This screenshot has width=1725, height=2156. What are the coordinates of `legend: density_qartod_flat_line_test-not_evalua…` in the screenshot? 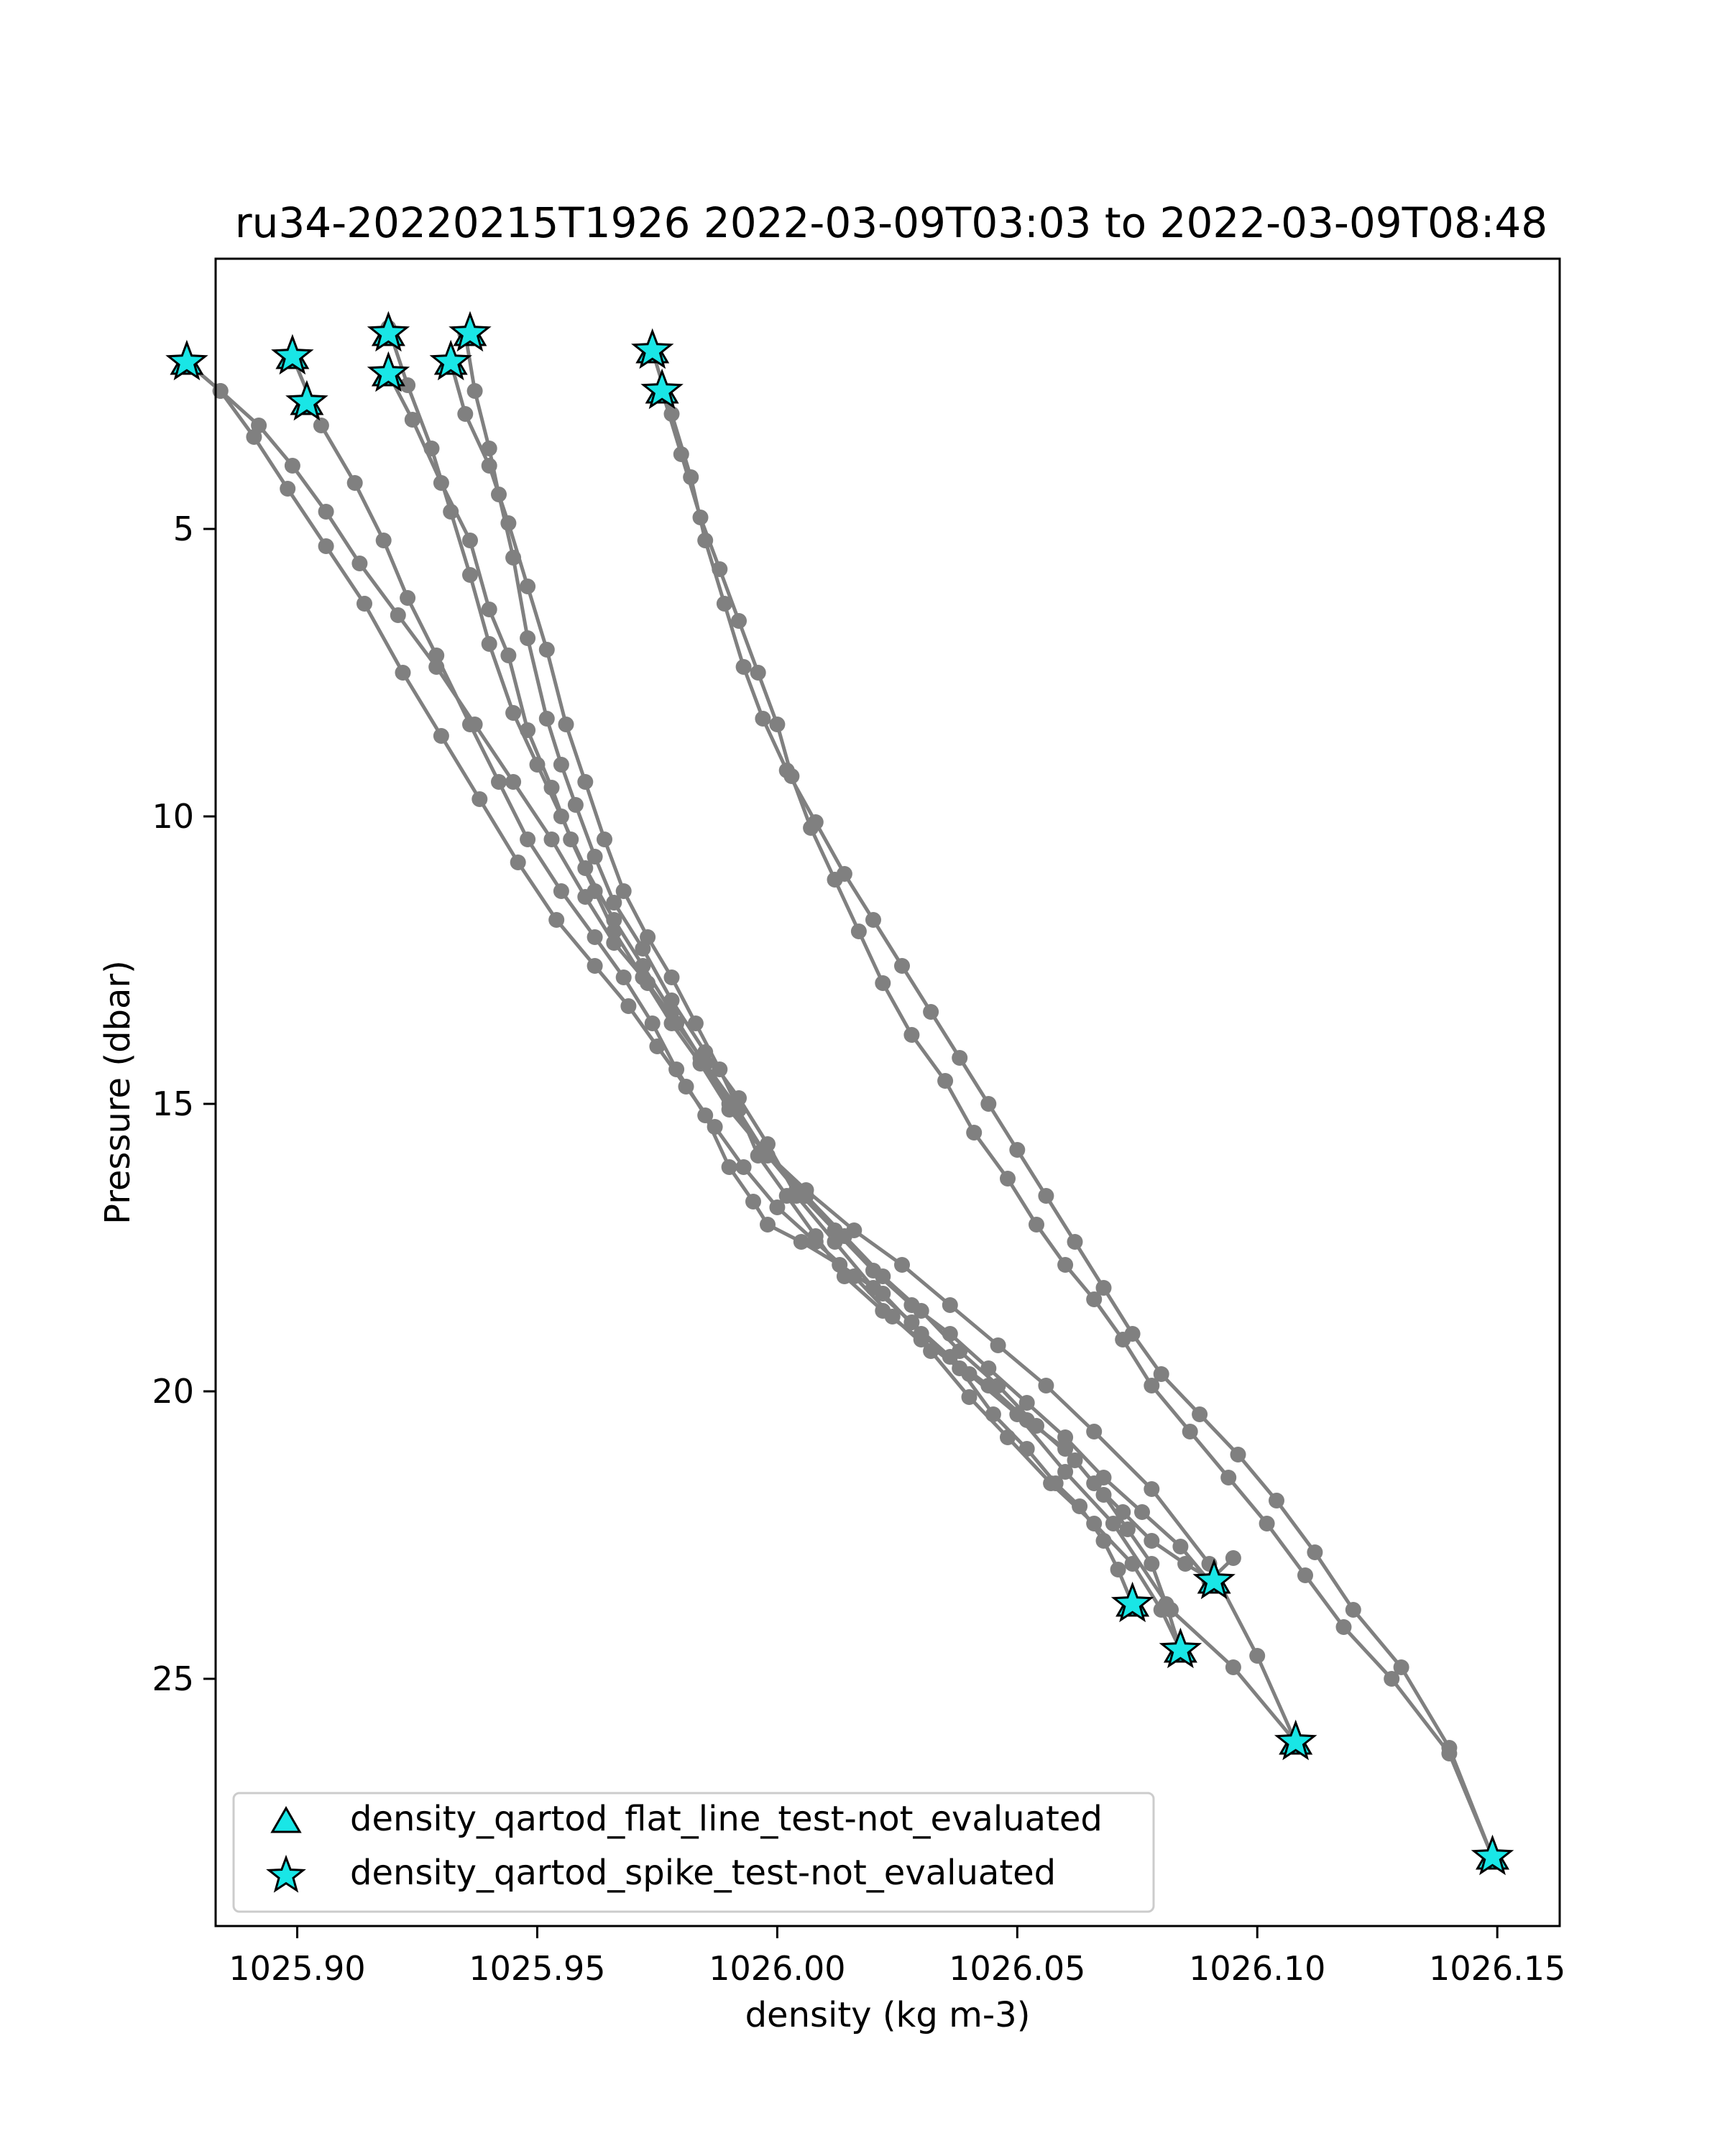 It's located at (693, 1852).